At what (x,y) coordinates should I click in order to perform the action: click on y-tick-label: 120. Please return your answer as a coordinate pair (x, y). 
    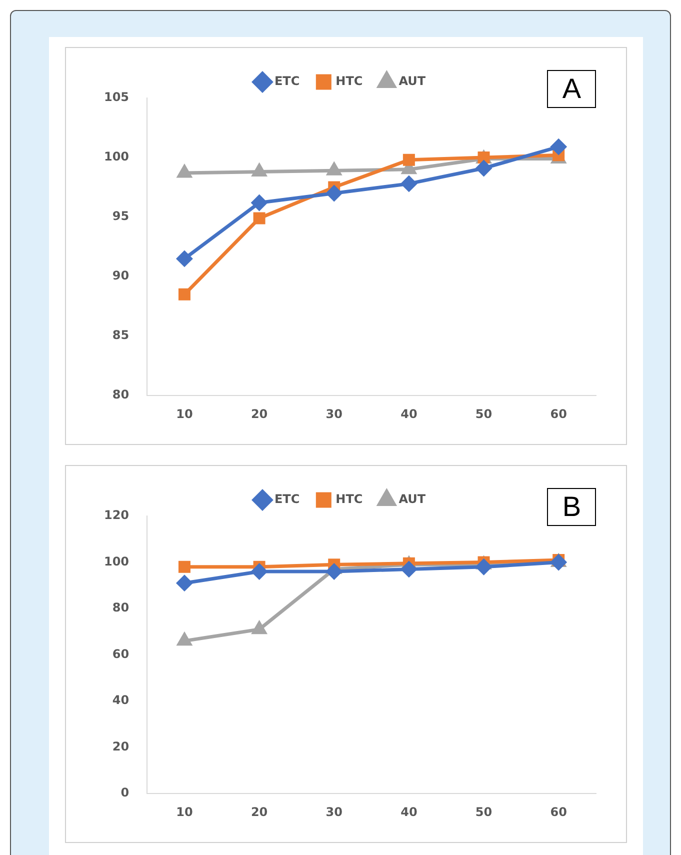
    Looking at the image, I should click on (117, 515).